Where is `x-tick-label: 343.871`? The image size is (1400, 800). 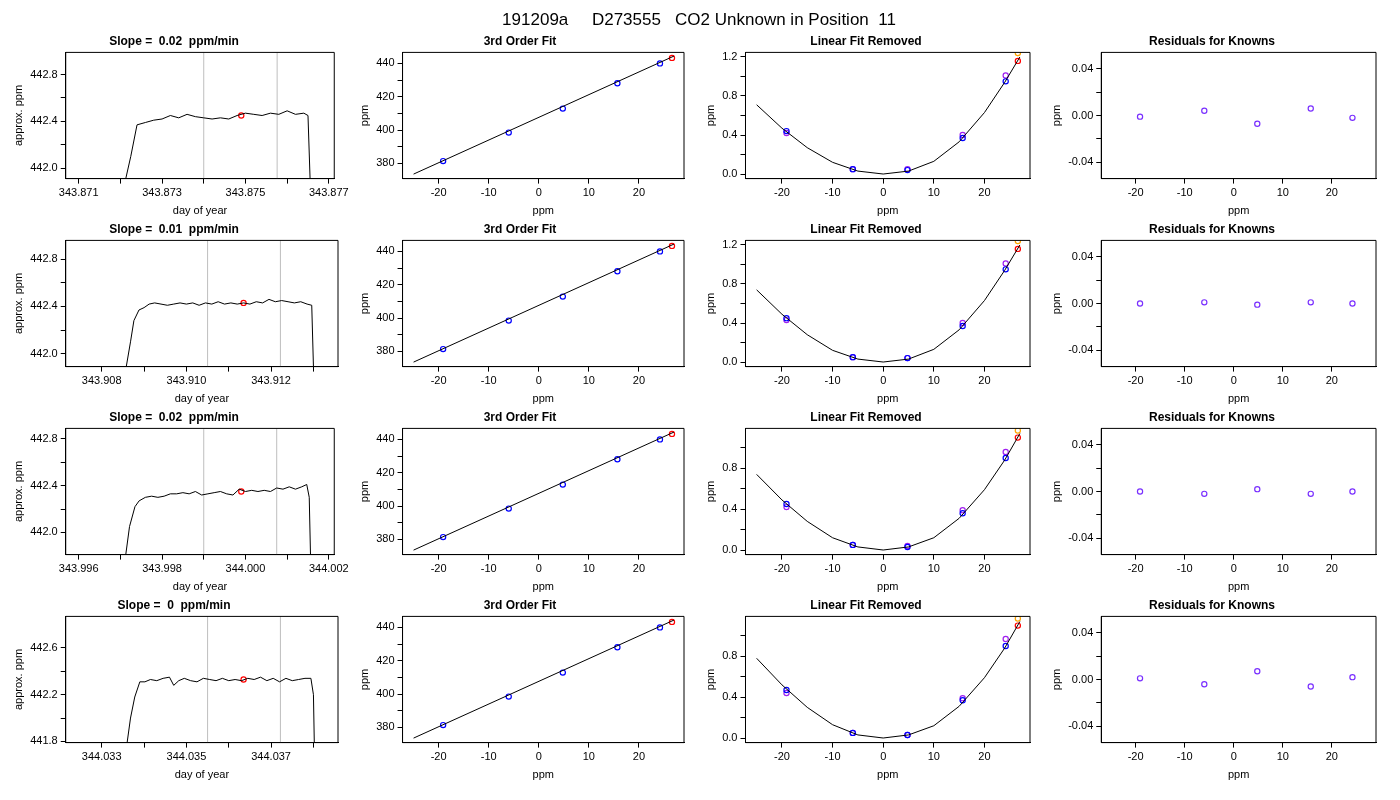 x-tick-label: 343.871 is located at coordinates (78, 192).